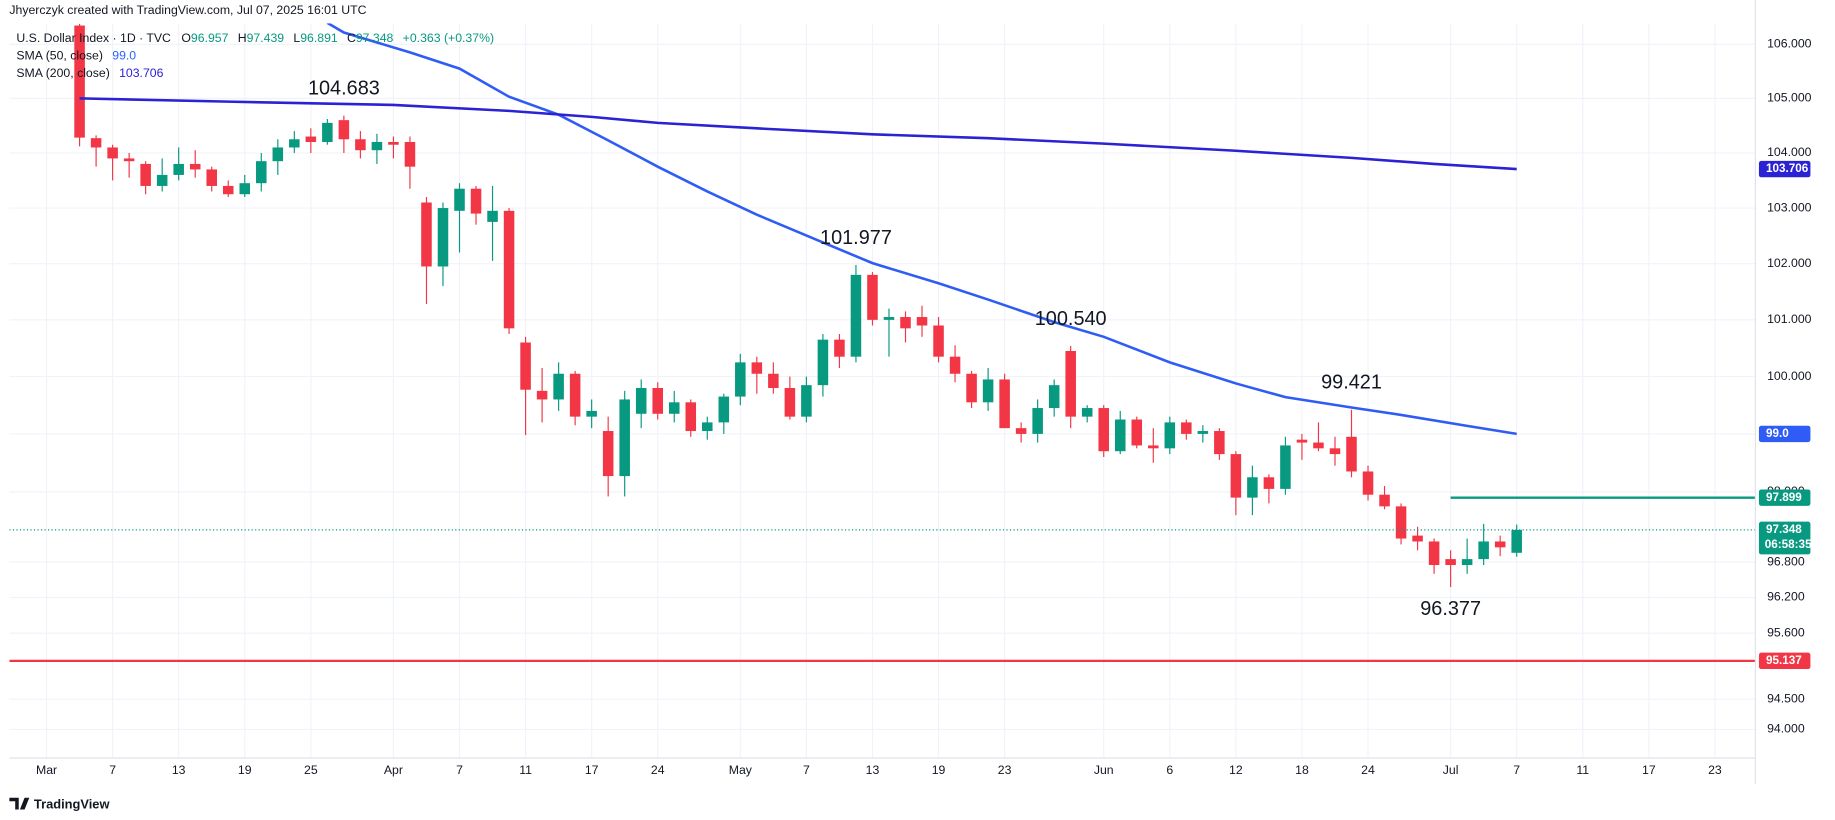  Describe the element at coordinates (1104, 770) in the screenshot. I see `x-tick-label: Jun` at that location.